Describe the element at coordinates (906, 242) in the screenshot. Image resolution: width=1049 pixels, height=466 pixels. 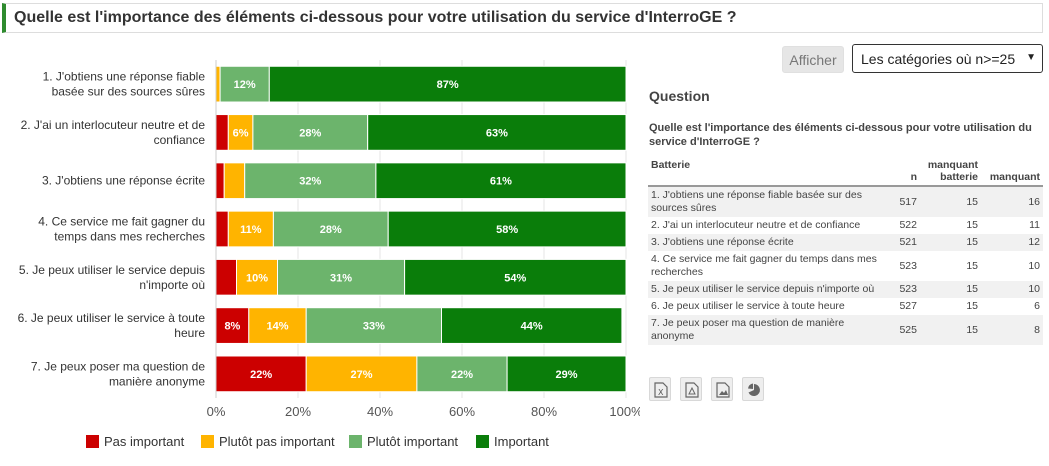
I see `cell-n: 521` at that location.